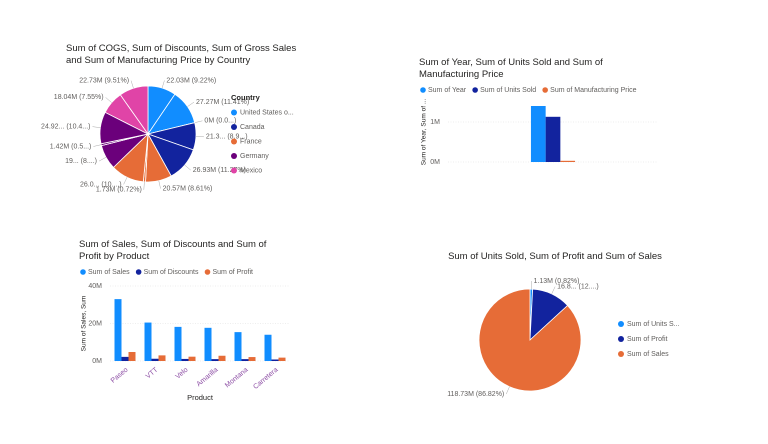 Image resolution: width=768 pixels, height=444 pixels. I want to click on legend-label: France, so click(251, 141).